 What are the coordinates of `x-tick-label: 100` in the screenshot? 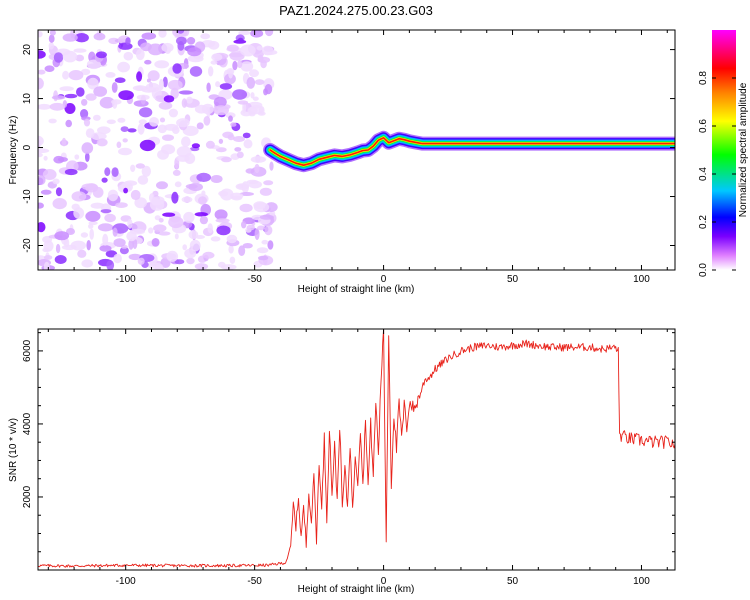 It's located at (641, 279).